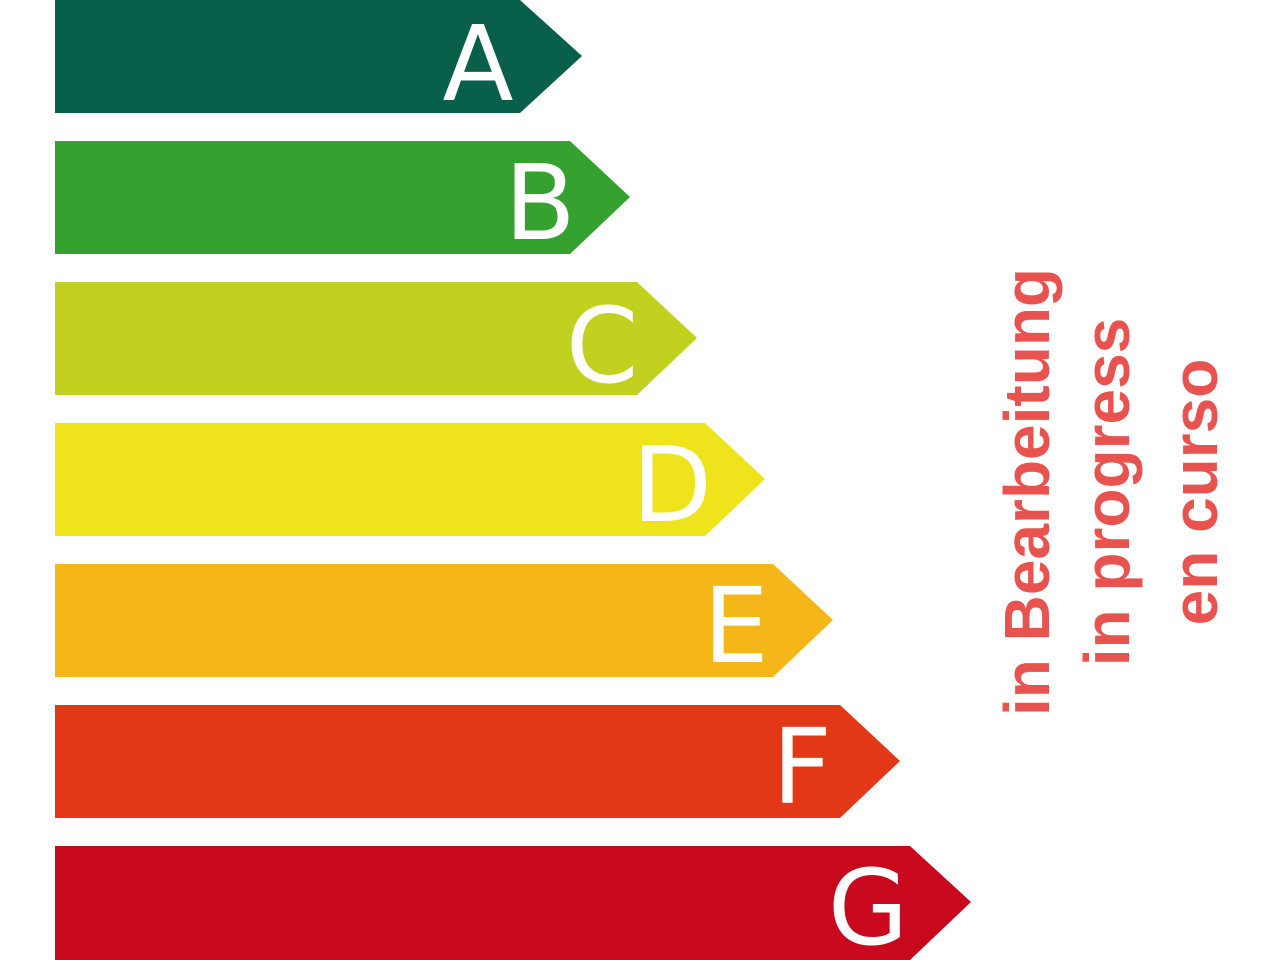 The image size is (1280, 960). I want to click on band-letter: D, so click(672, 485).